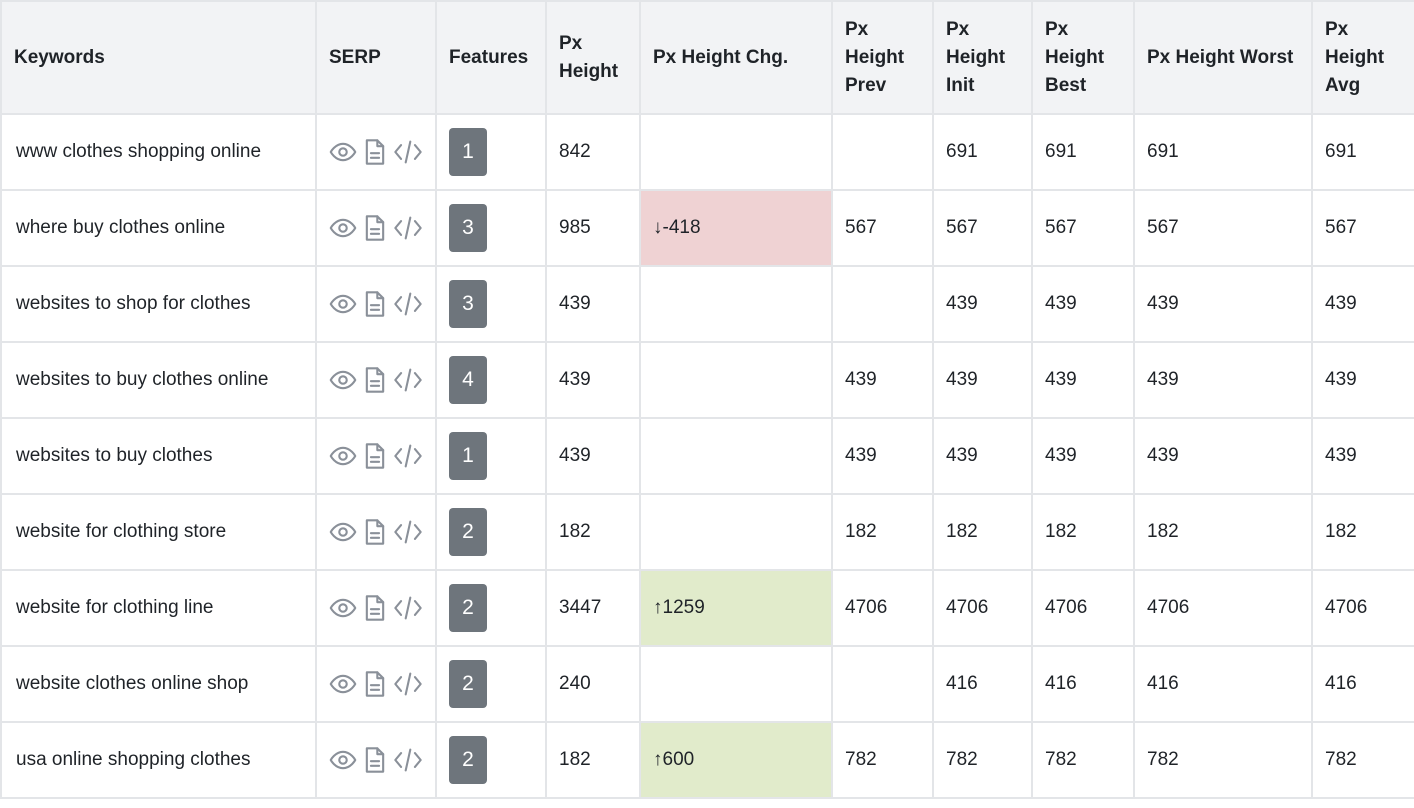 This screenshot has width=1414, height=808. What do you see at coordinates (982, 684) in the screenshot?
I see `px-height-init-cell: 416` at bounding box center [982, 684].